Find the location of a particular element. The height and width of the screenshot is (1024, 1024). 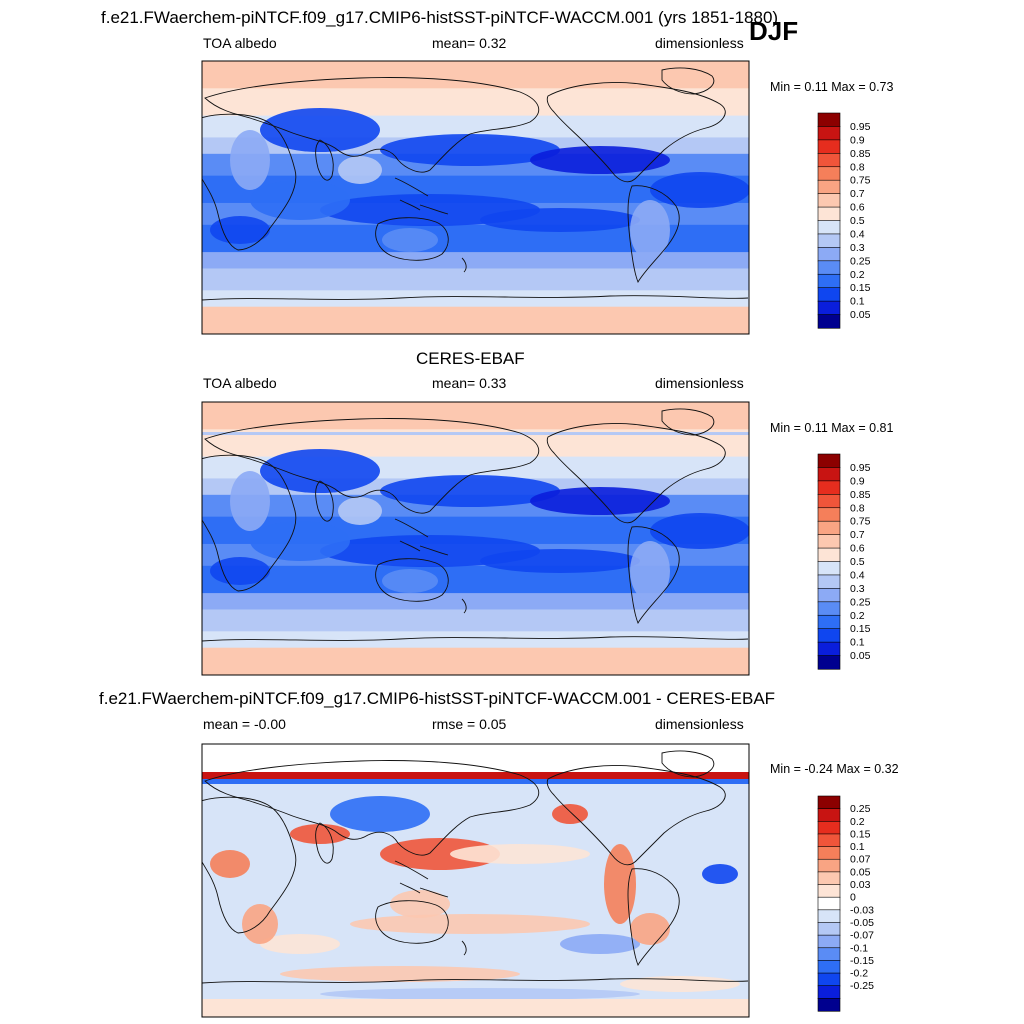

panel3-mean-label: mean = -0.00 is located at coordinates (244, 724).